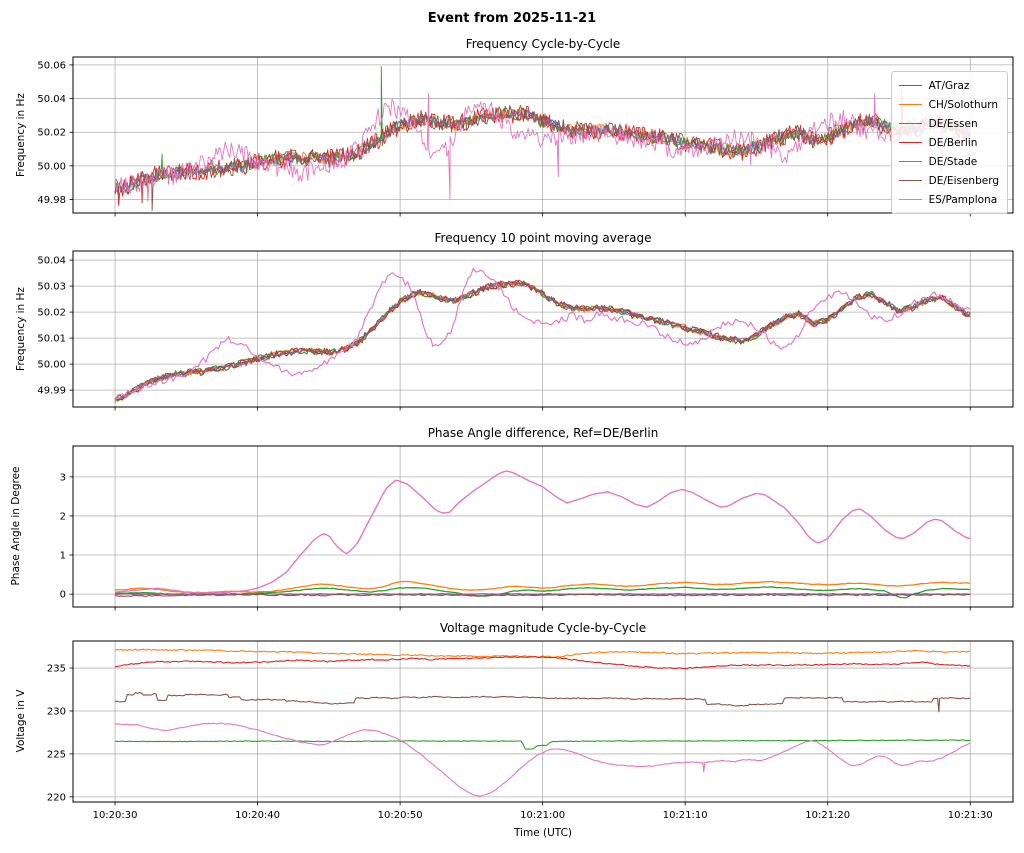 The width and height of the screenshot is (1024, 853). Describe the element at coordinates (55, 326) in the screenshot. I see `y-ticks-1: 49.99 50.00 50.01 50.02 50.03 50.04` at that location.